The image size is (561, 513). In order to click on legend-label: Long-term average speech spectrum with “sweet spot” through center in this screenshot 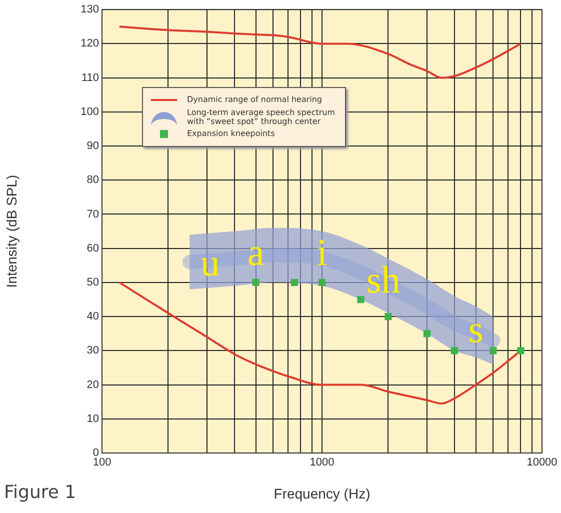, I will do `click(261, 117)`.